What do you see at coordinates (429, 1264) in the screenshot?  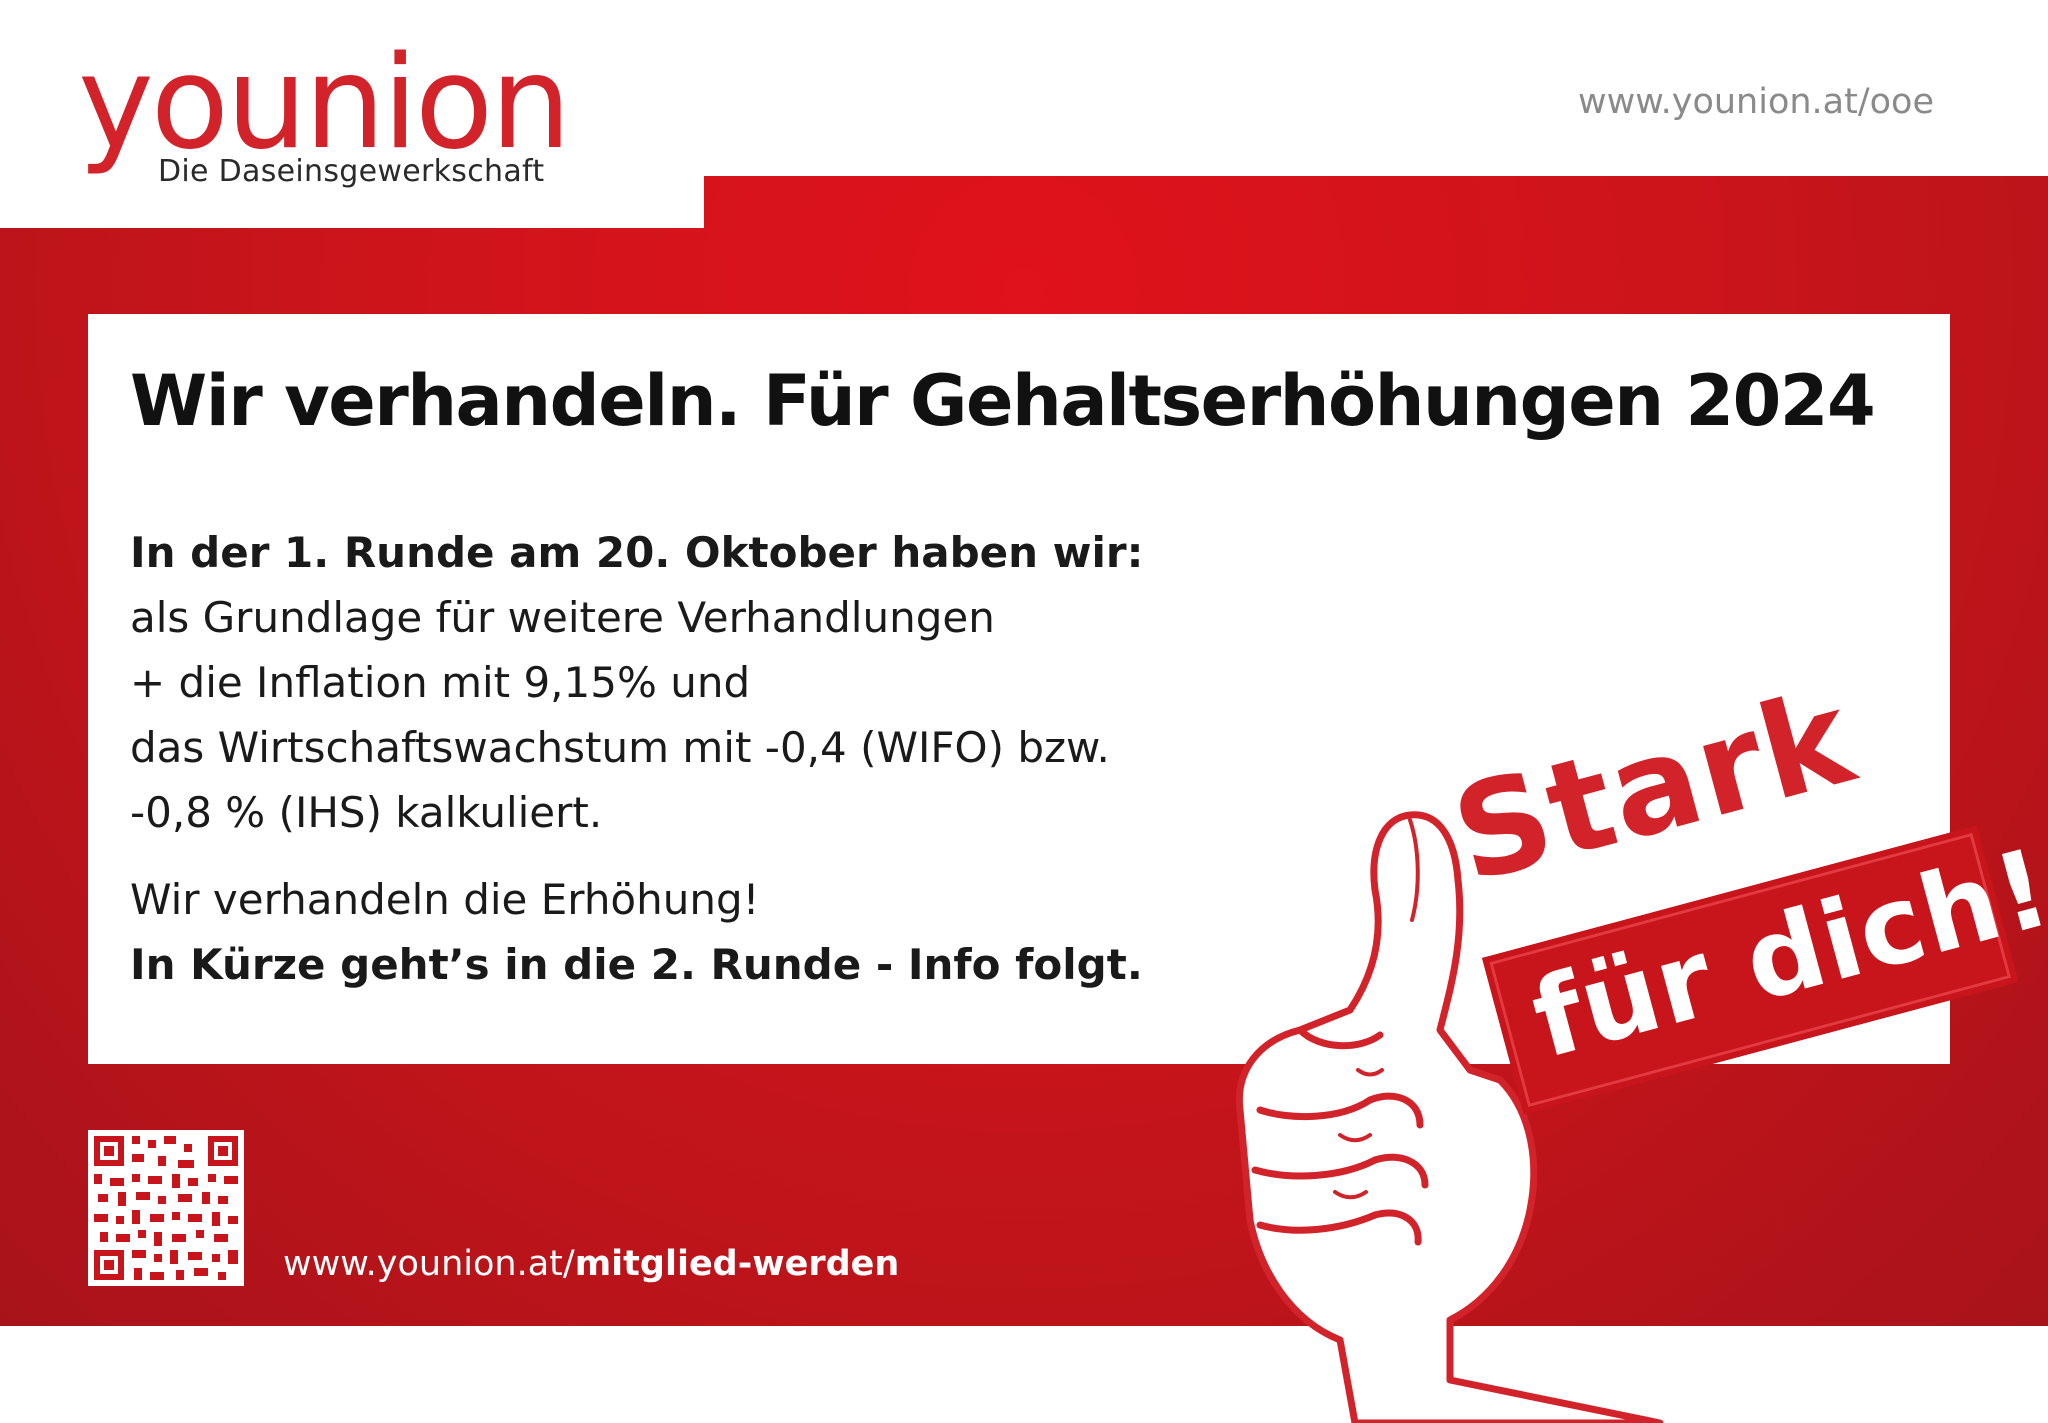 I see `membership-url-prefix: www.younion.at/` at bounding box center [429, 1264].